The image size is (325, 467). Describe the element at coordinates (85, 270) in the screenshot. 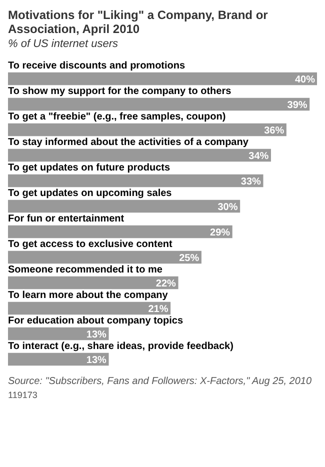

I see `y-tick-label: Someone recommended it to me` at that location.